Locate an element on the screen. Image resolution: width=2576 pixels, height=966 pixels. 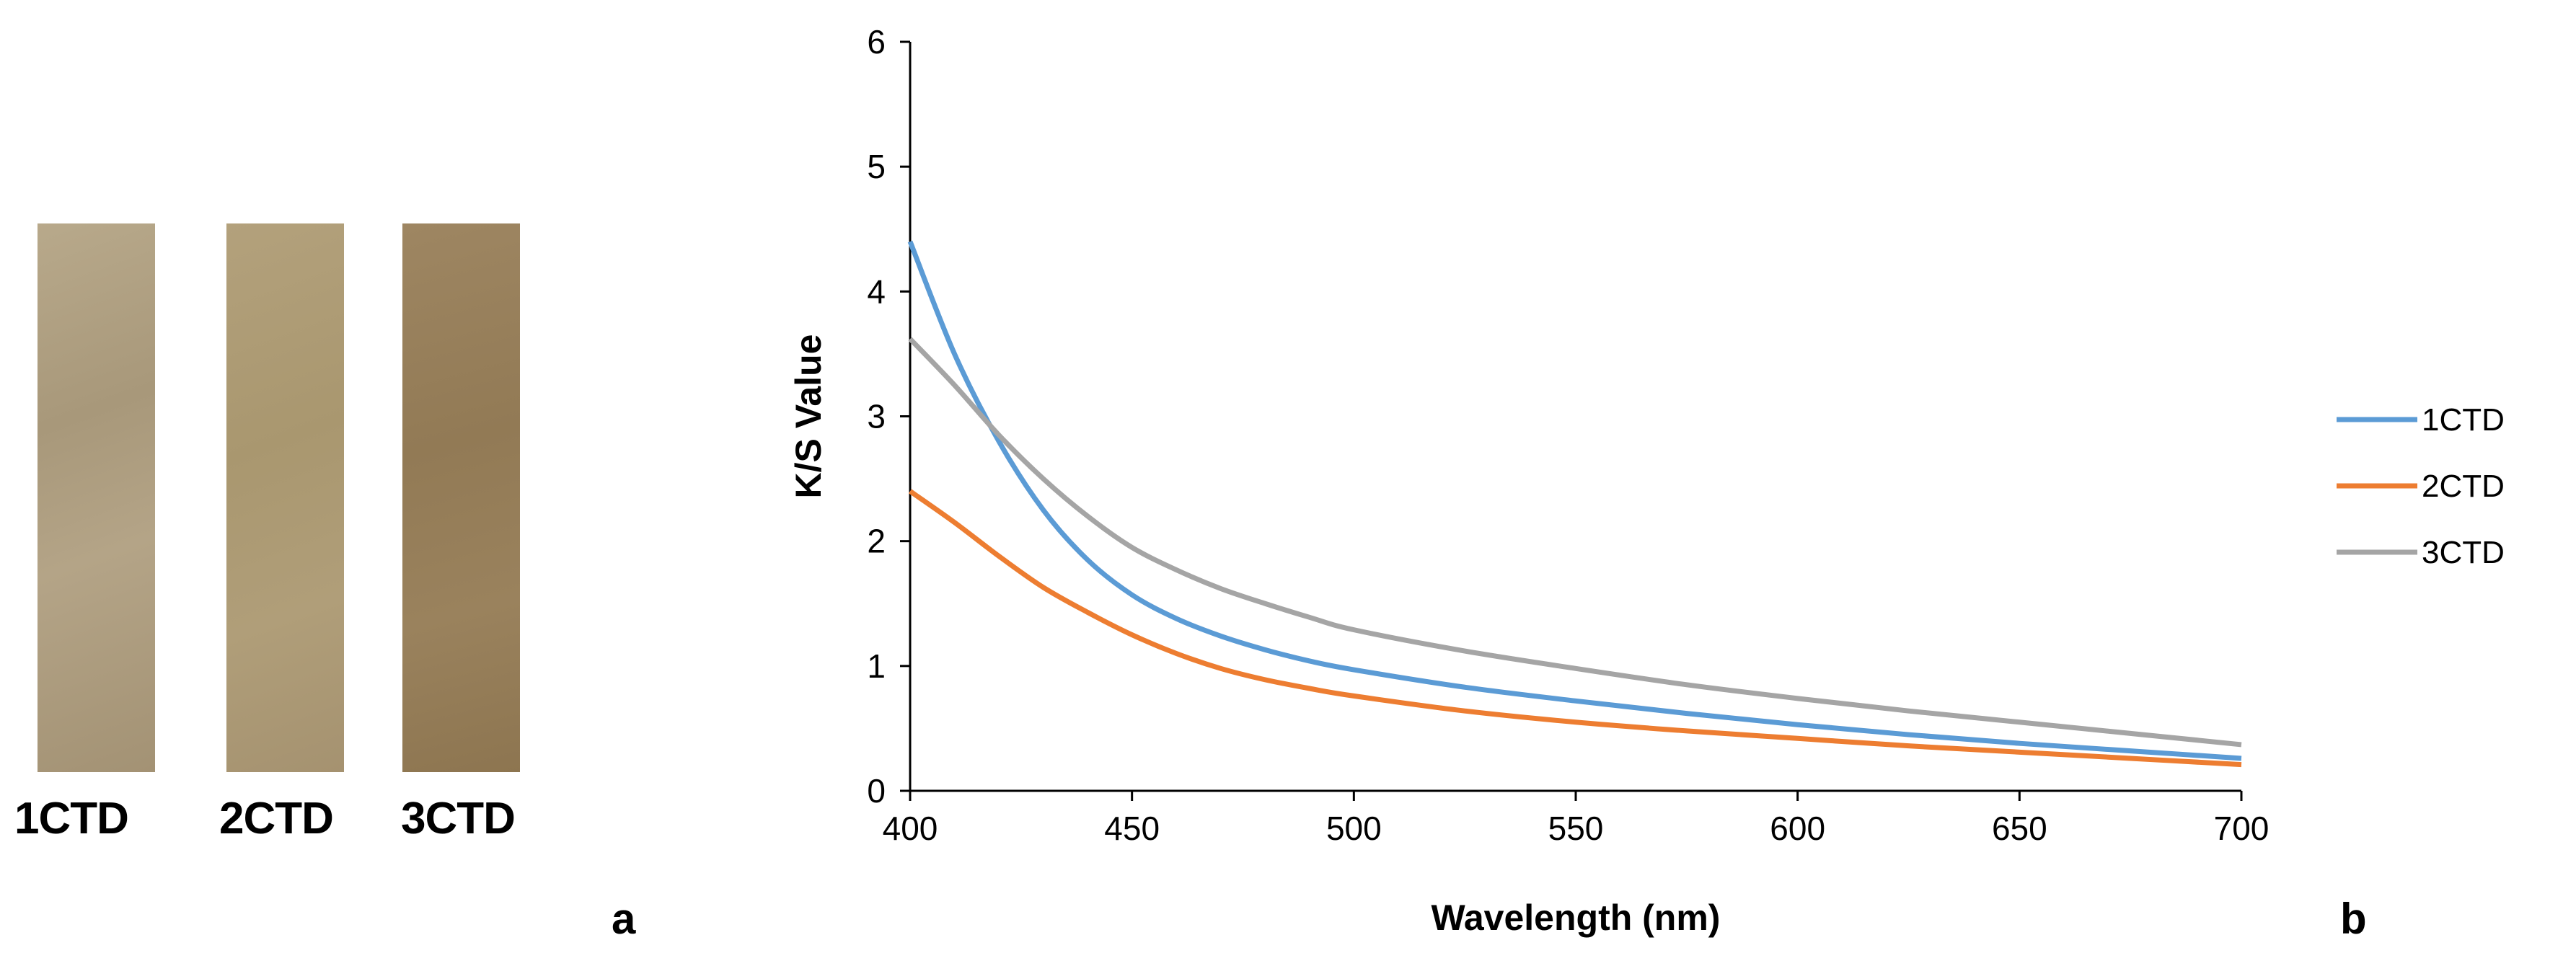
panel-label-b: b is located at coordinates (2353, 919).